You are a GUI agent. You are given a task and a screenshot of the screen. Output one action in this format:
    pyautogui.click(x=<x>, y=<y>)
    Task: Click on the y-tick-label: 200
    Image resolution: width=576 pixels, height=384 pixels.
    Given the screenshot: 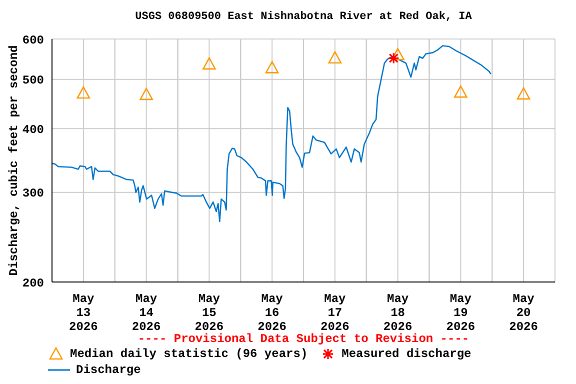 What is the action you would take?
    pyautogui.click(x=33, y=283)
    